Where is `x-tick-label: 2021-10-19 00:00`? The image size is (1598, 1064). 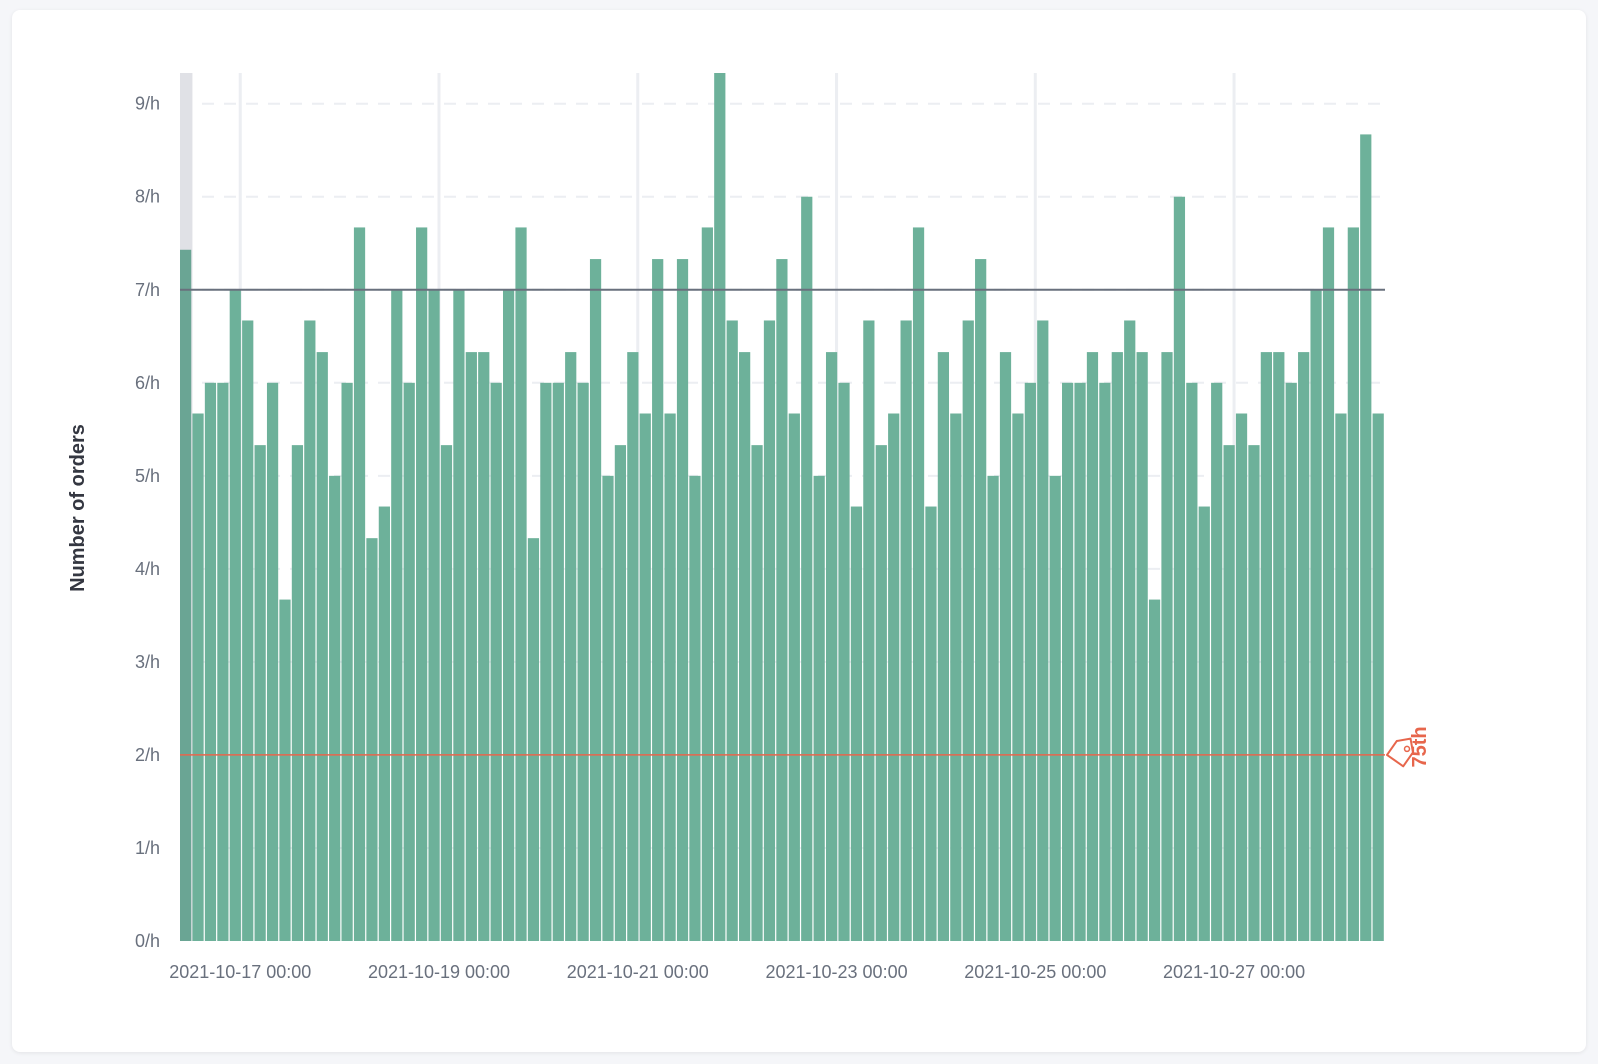
x-tick-label: 2021-10-19 00:00 is located at coordinates (439, 972).